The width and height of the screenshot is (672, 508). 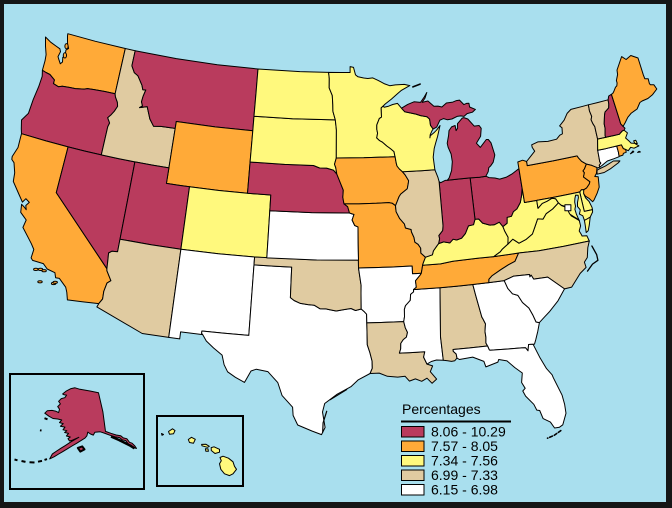 What do you see at coordinates (468, 432) in the screenshot?
I see `svg-text: 8.06 - 10.29` at bounding box center [468, 432].